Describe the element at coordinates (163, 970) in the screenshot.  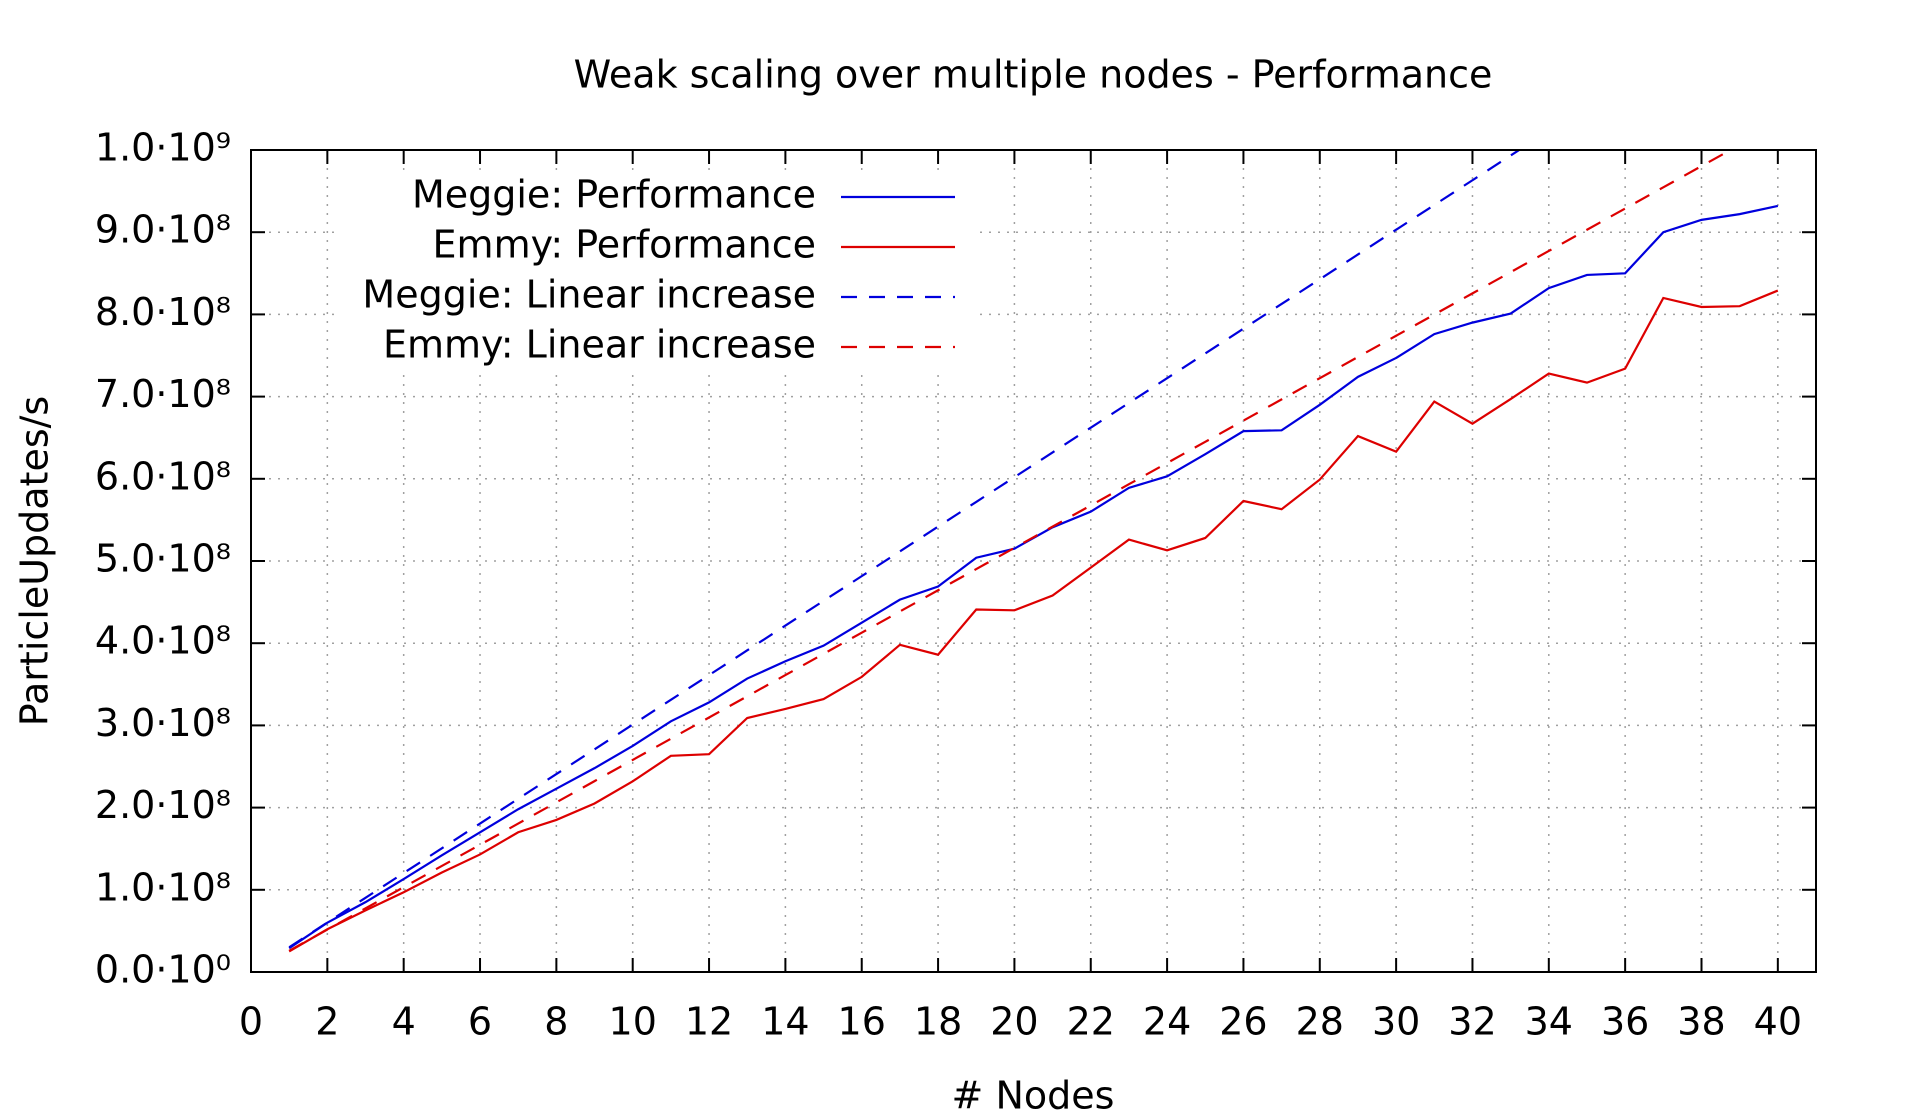
I see `y-tick-label: 0.0·10⁰` at that location.